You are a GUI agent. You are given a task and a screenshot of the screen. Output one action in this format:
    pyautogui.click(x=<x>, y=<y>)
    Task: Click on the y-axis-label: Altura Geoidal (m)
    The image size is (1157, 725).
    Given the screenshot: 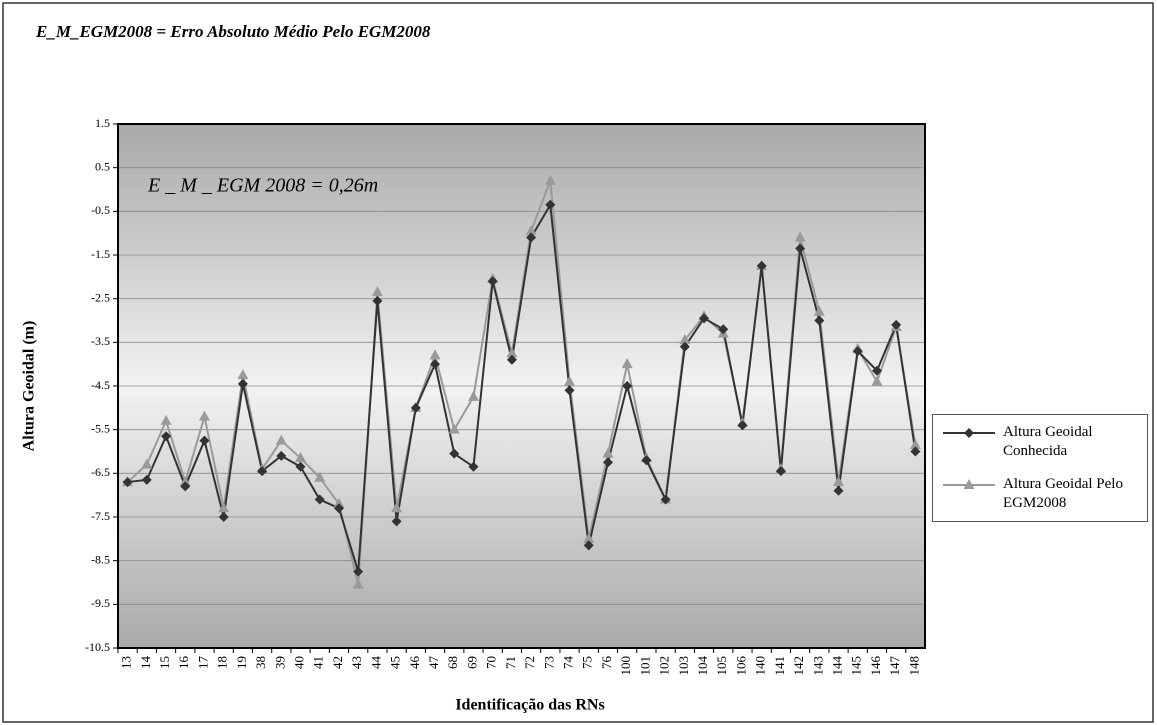 What is the action you would take?
    pyautogui.click(x=29, y=386)
    